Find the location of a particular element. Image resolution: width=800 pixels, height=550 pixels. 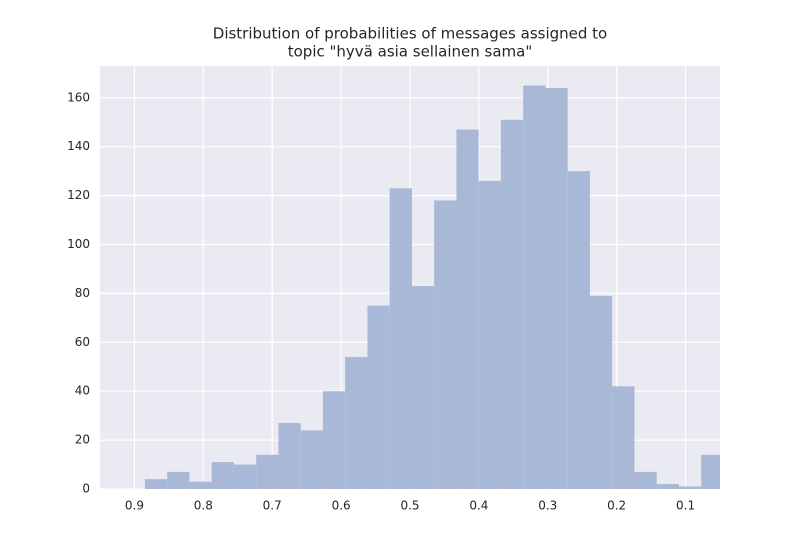

y-tick-label: 60 is located at coordinates (82, 342).